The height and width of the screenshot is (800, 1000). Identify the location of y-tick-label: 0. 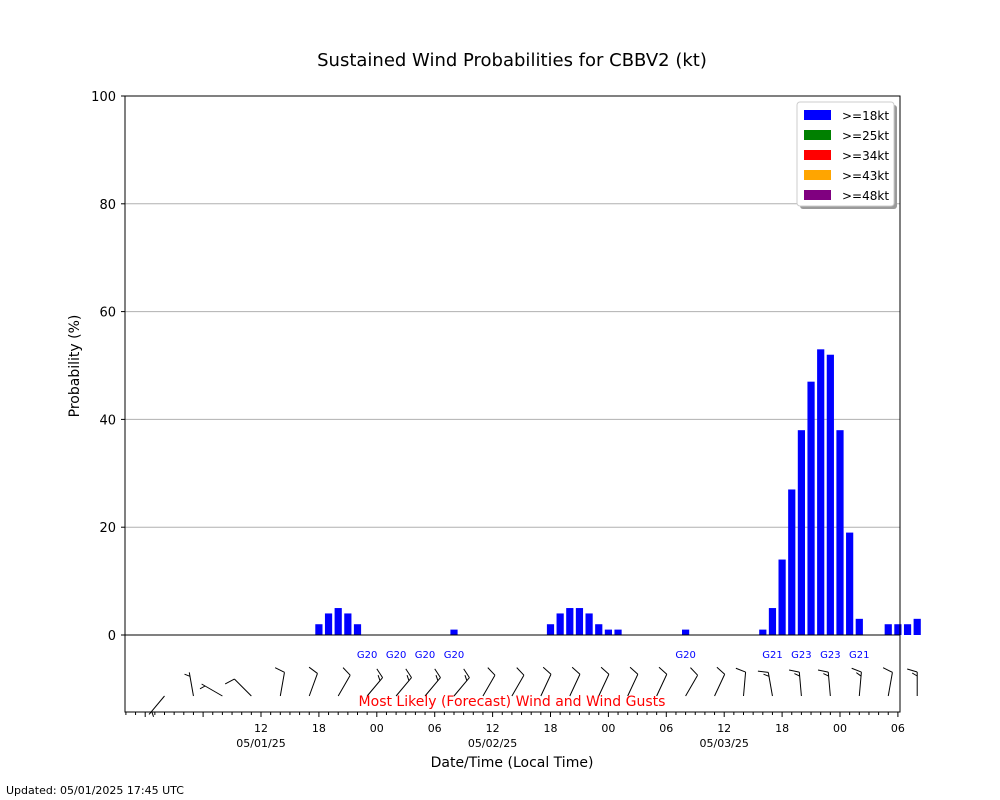
(112, 636).